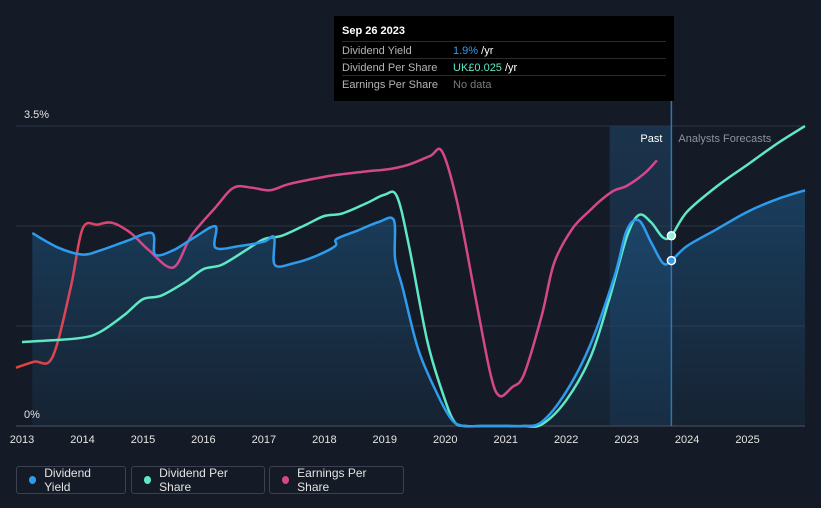 This screenshot has height=508, width=821. What do you see at coordinates (390, 84) in the screenshot?
I see `tooltip-label: Earnings Per Share` at bounding box center [390, 84].